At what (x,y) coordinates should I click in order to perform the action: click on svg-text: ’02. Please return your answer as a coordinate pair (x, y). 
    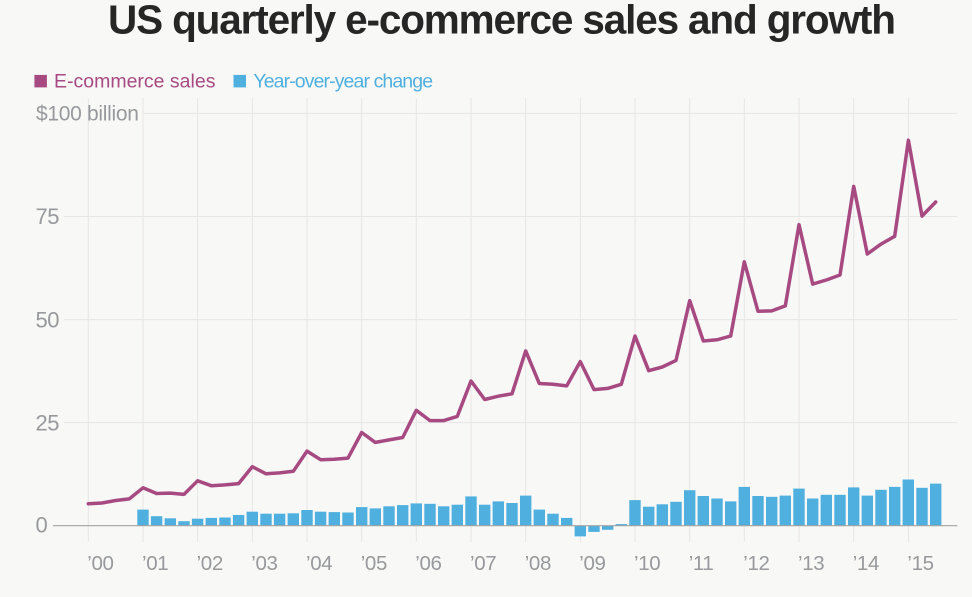
    Looking at the image, I should click on (210, 563).